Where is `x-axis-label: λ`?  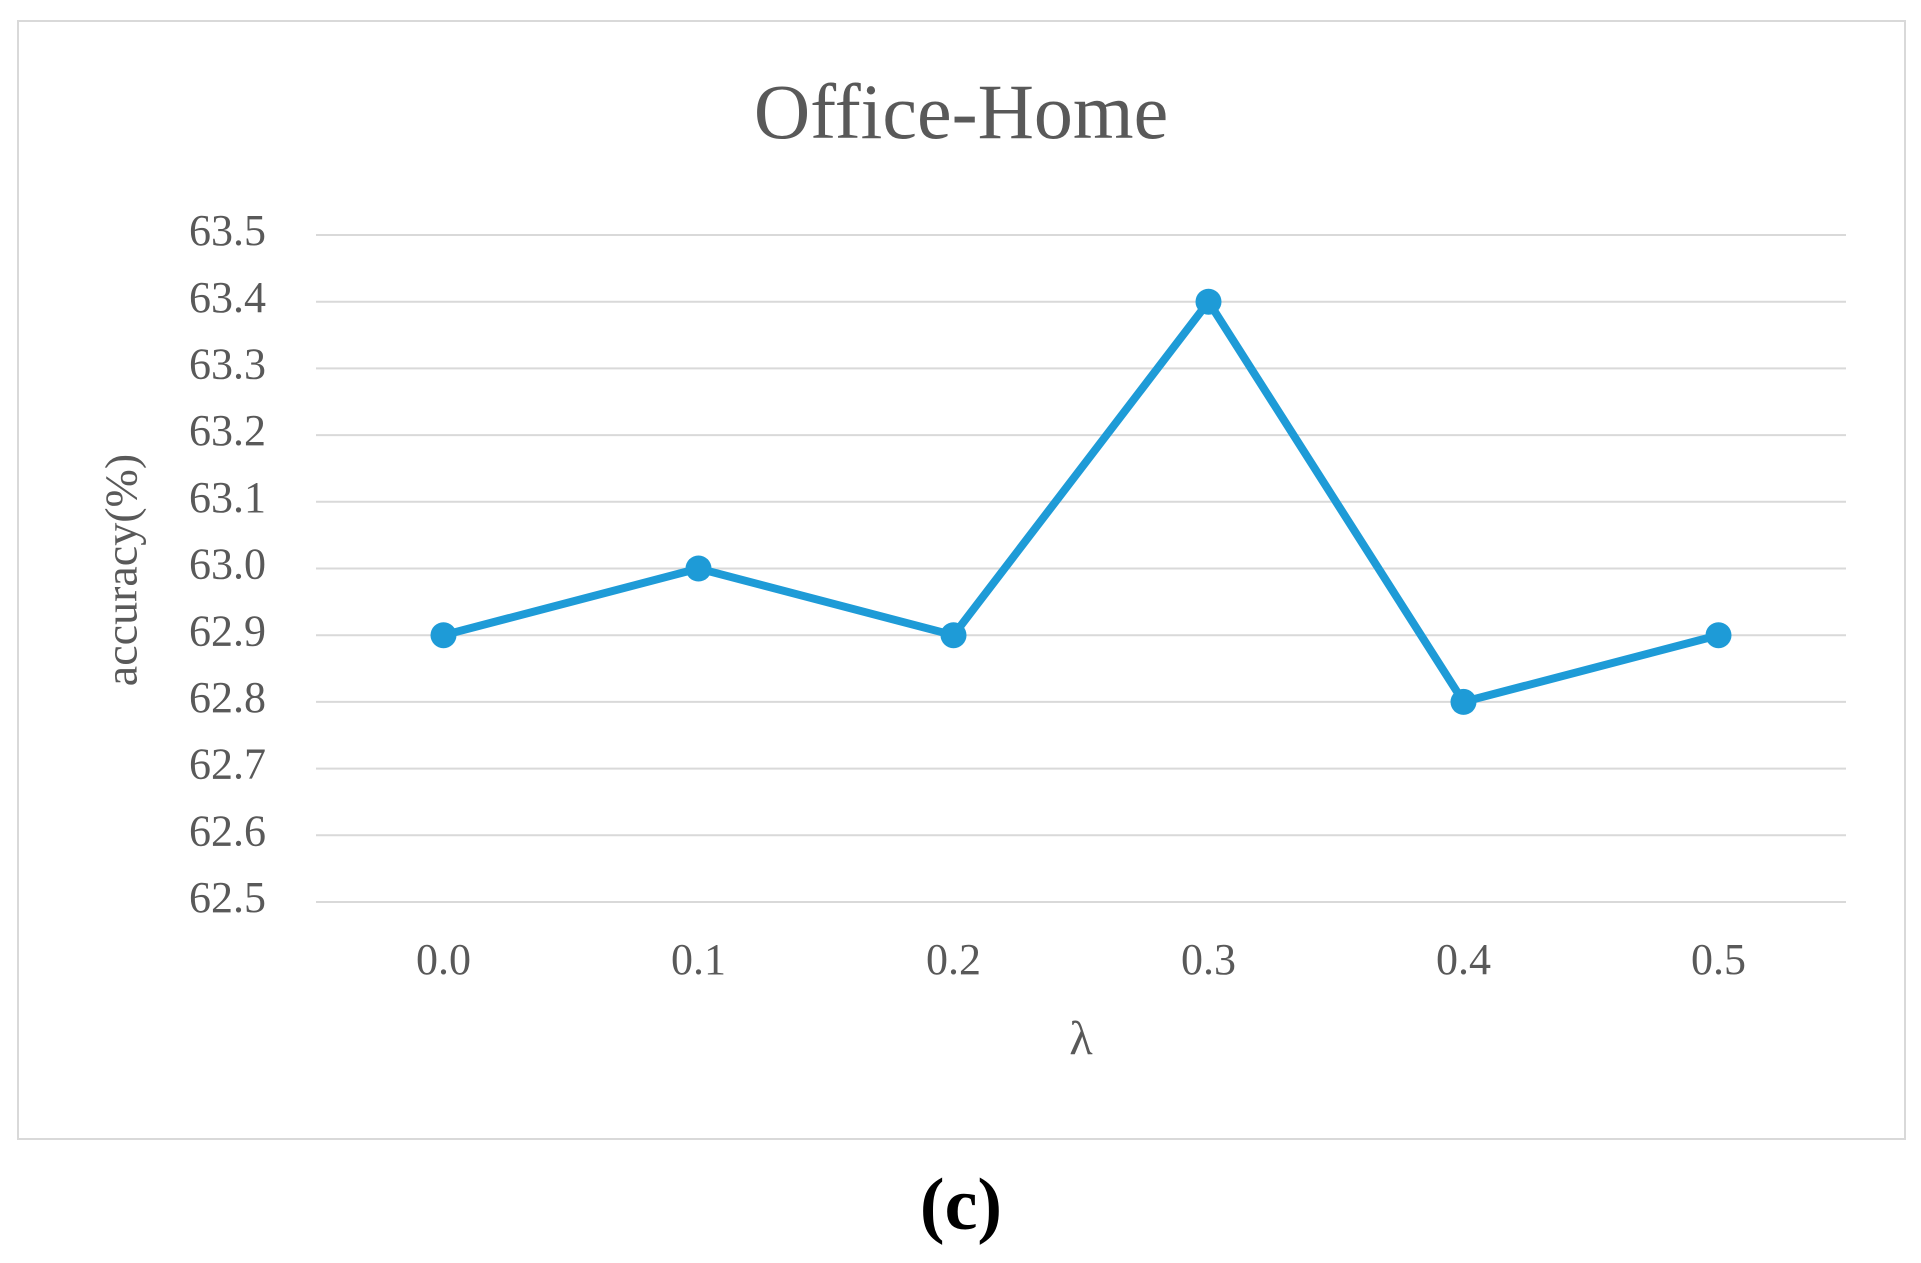 x-axis-label: λ is located at coordinates (1081, 1038).